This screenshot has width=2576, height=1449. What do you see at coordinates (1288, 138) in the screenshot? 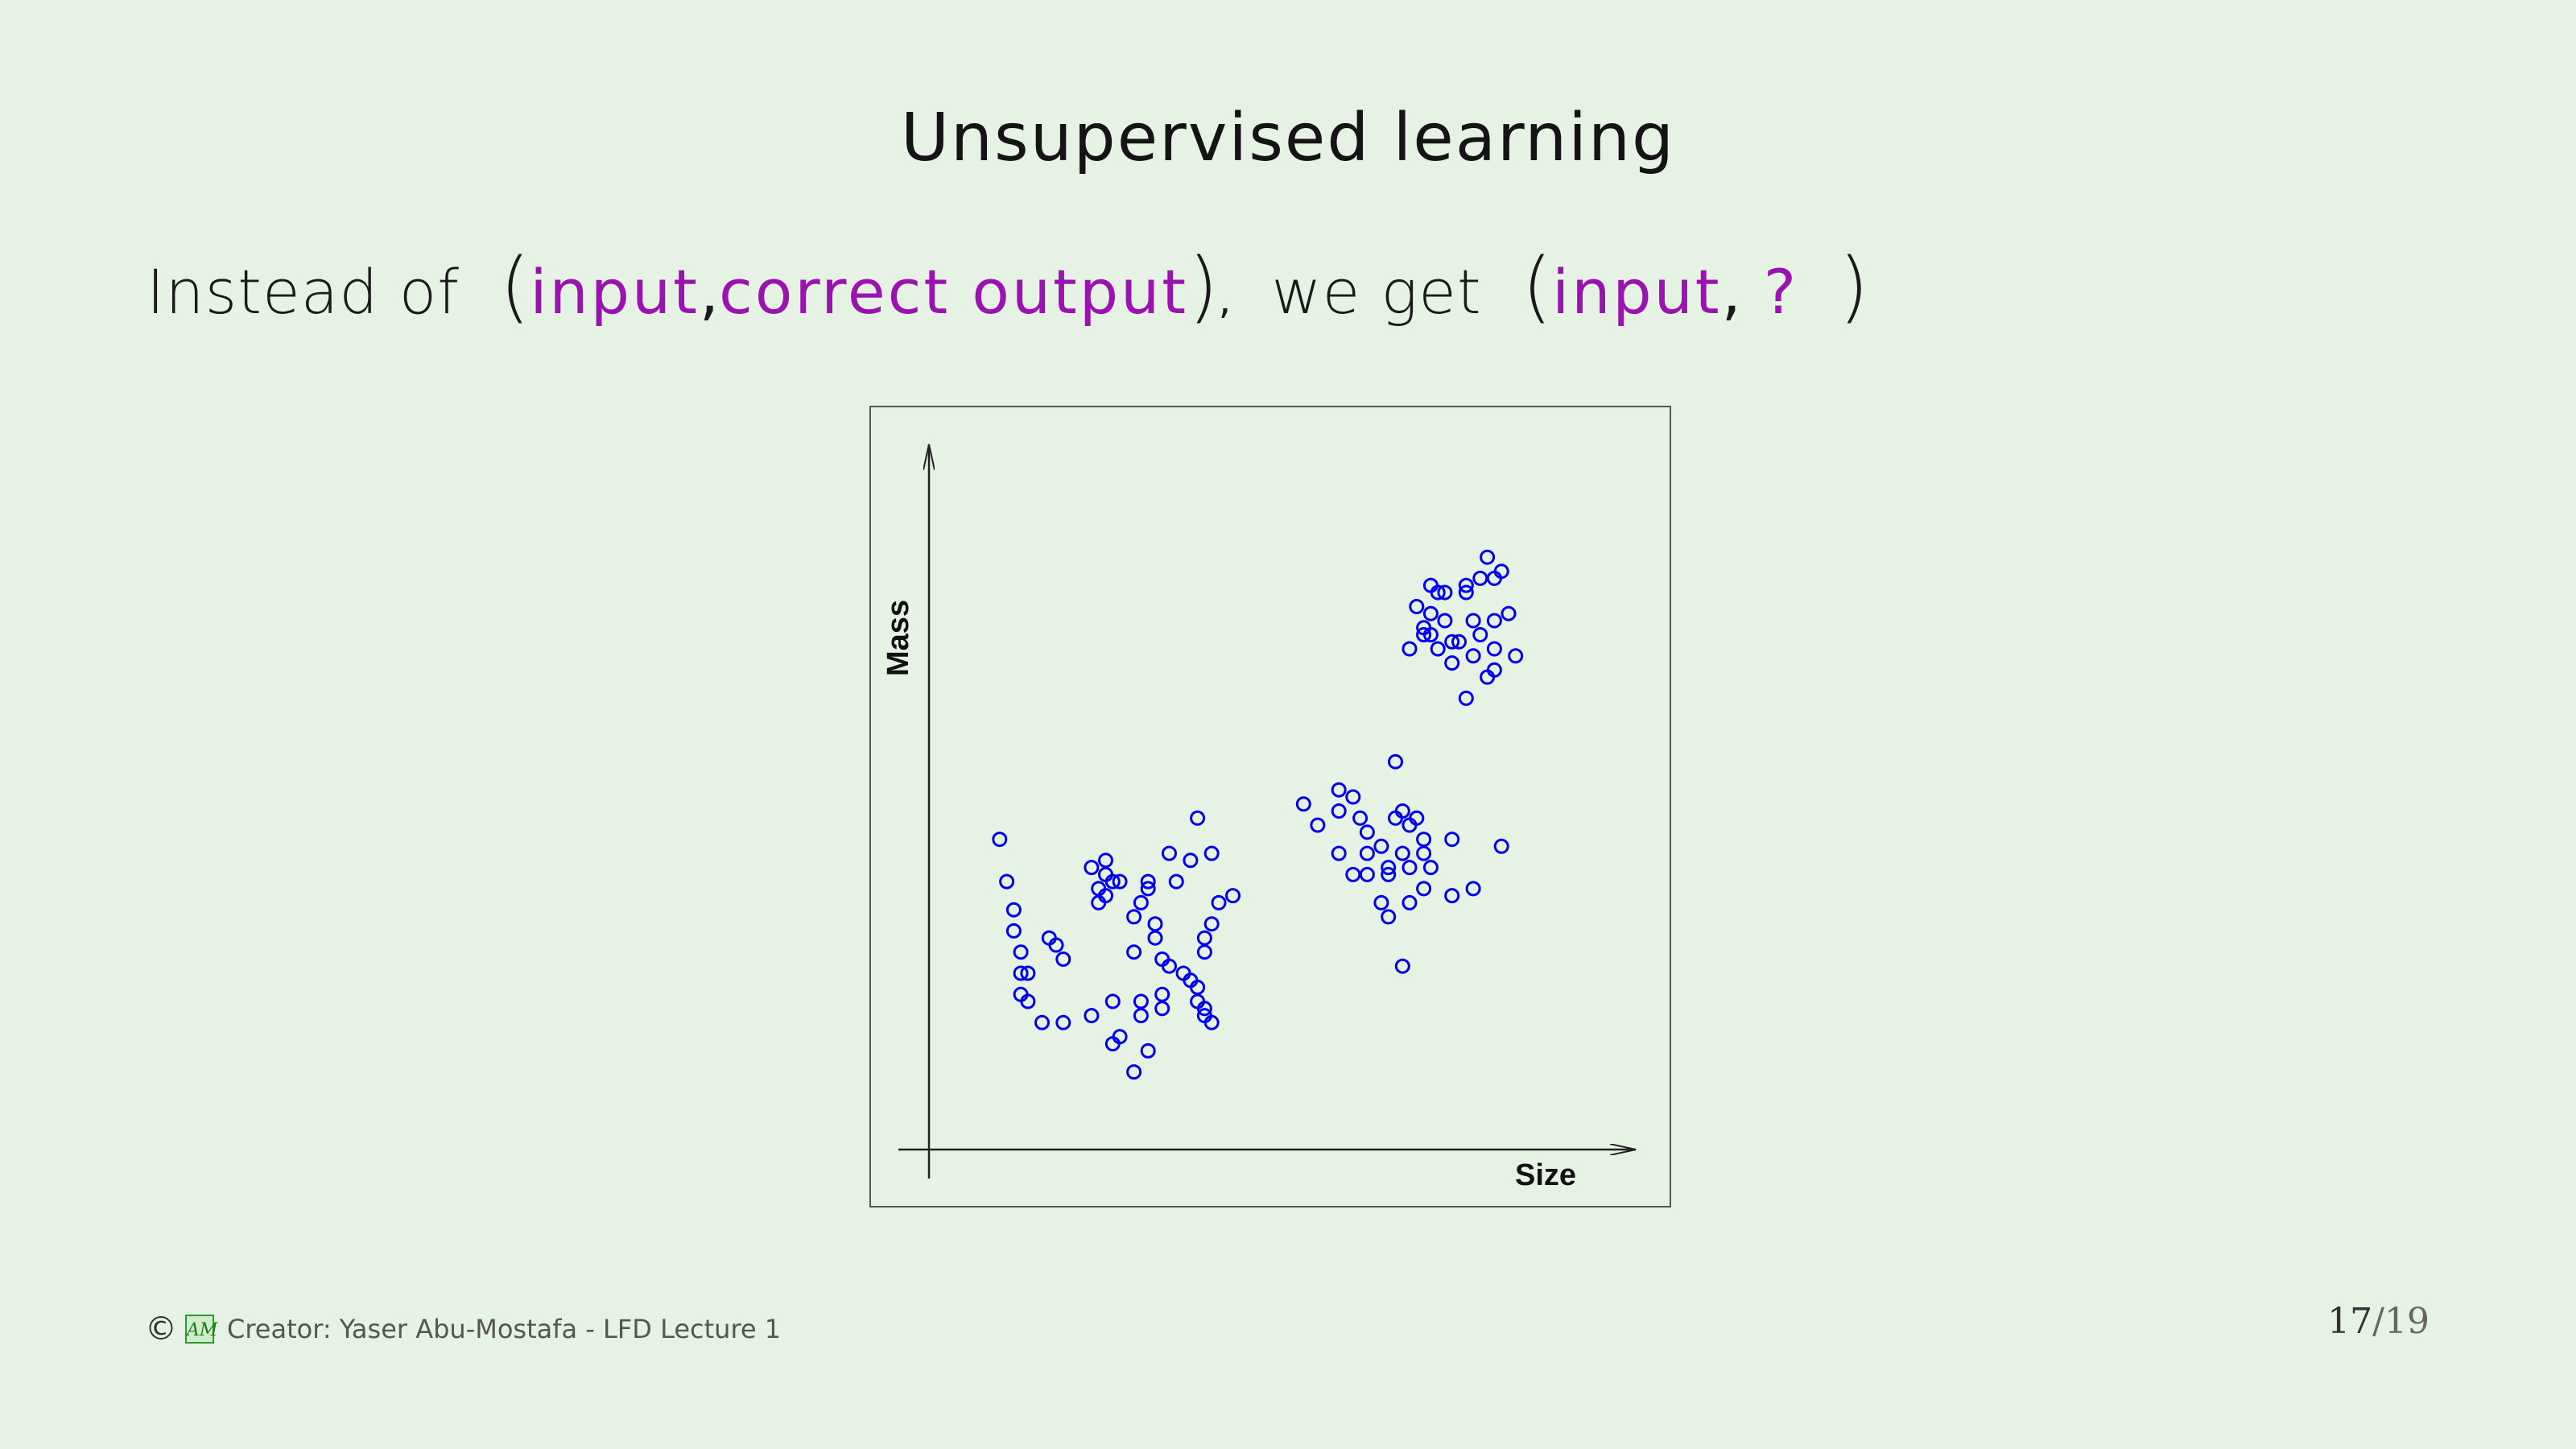
I see `slide-title: Unsupervised learning` at bounding box center [1288, 138].